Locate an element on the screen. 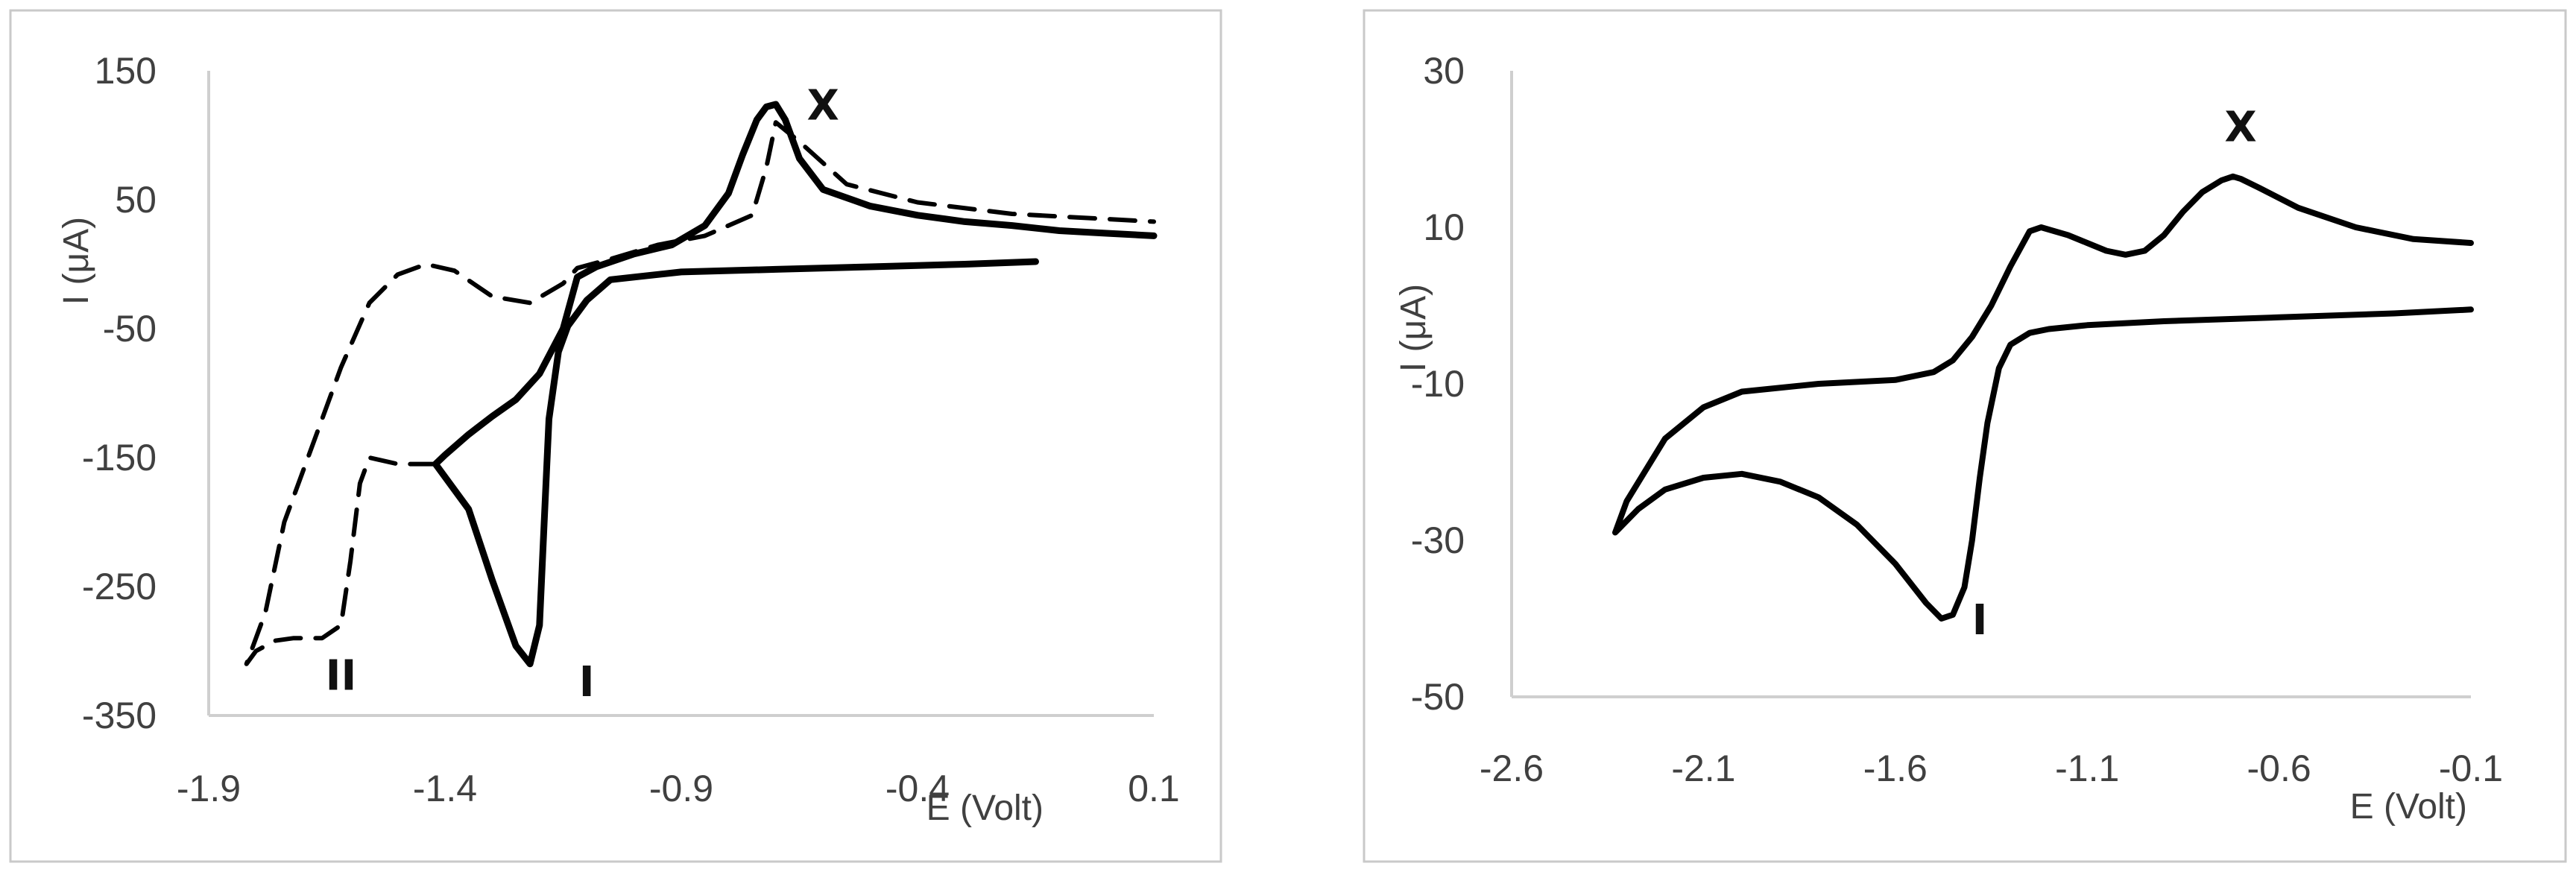  y-tick-label: 30 is located at coordinates (1444, 71).